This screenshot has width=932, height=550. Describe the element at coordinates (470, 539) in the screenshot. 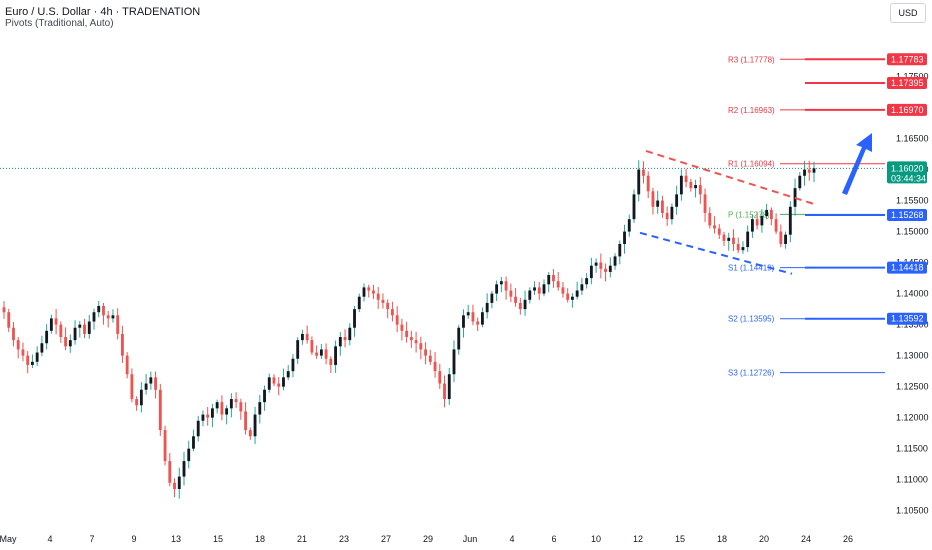

I see `x-tick-label: Jun` at that location.